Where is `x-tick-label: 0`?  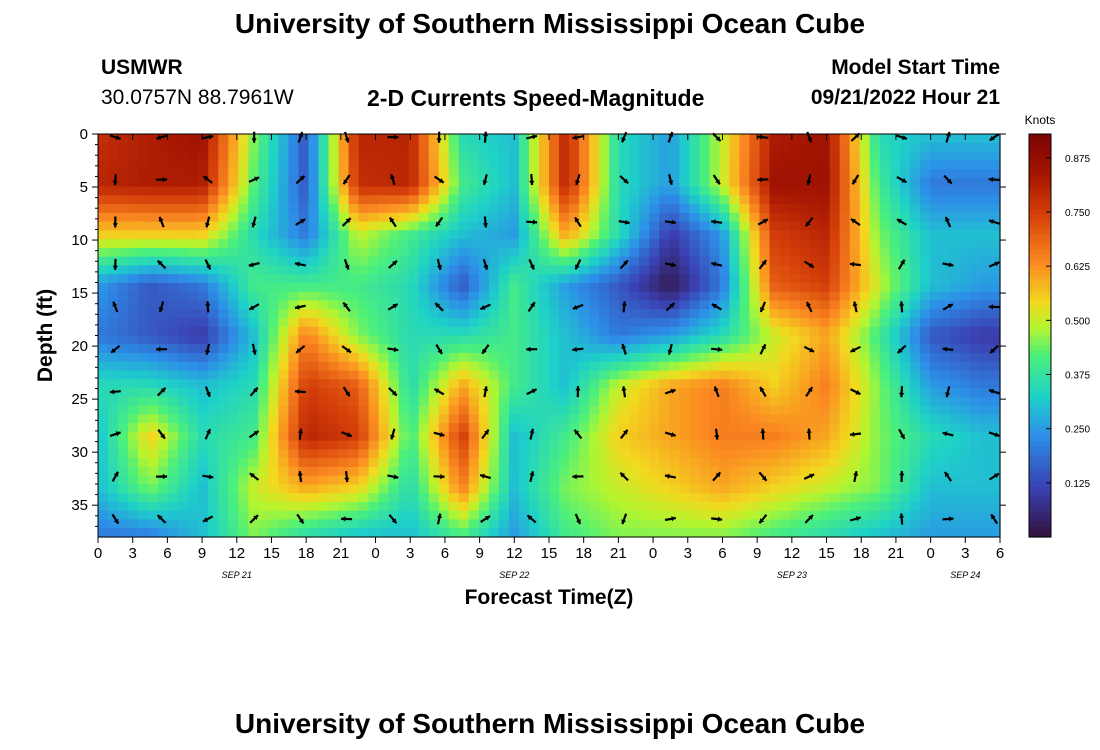
x-tick-label: 0 is located at coordinates (930, 553).